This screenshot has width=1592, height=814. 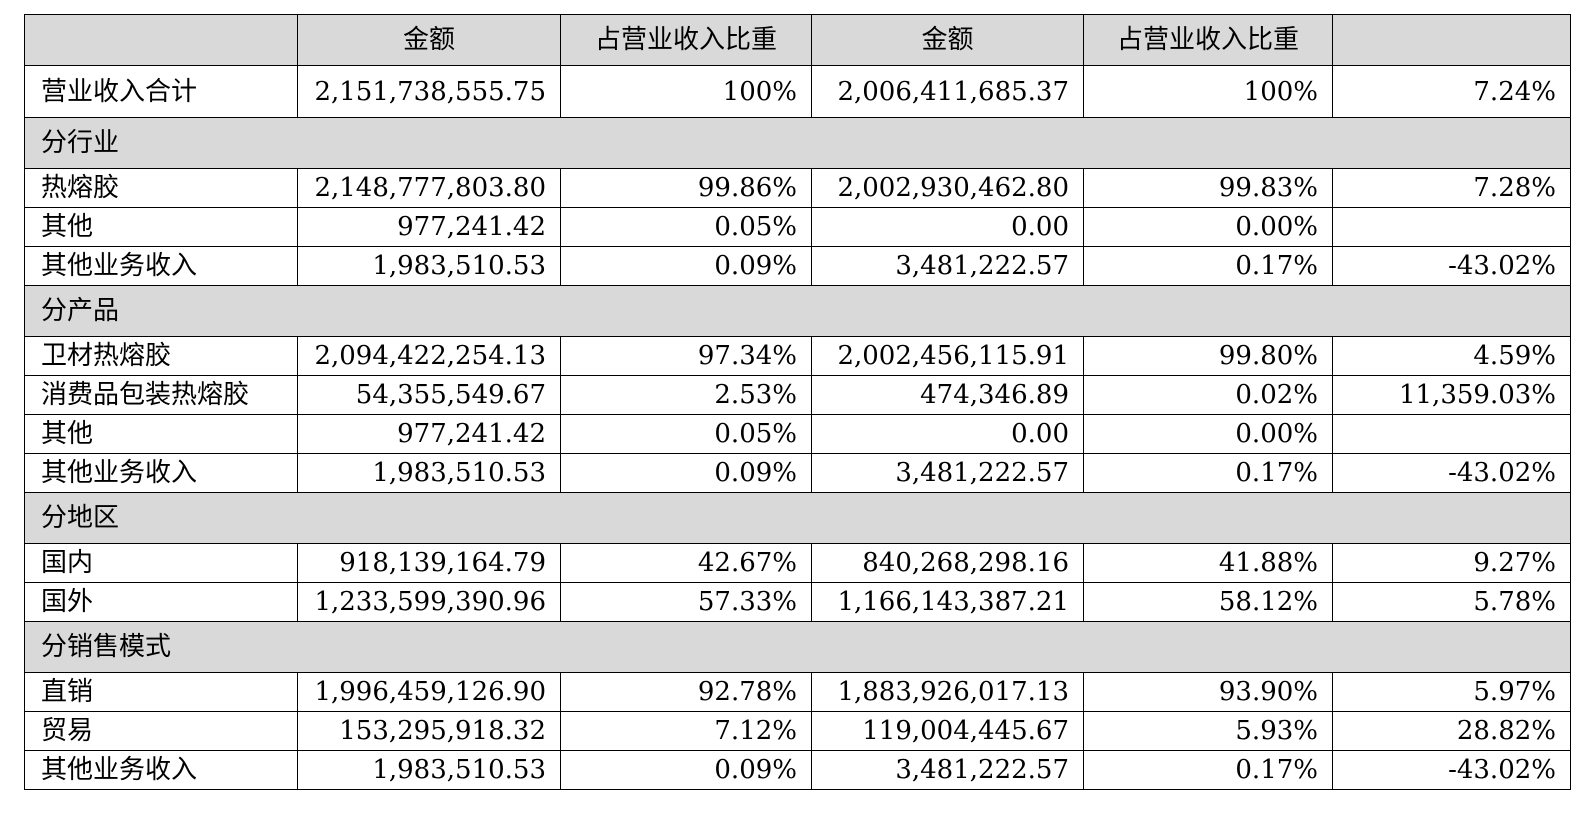 What do you see at coordinates (1208, 395) in the screenshot?
I see `share-prior-cell: 0.02%` at bounding box center [1208, 395].